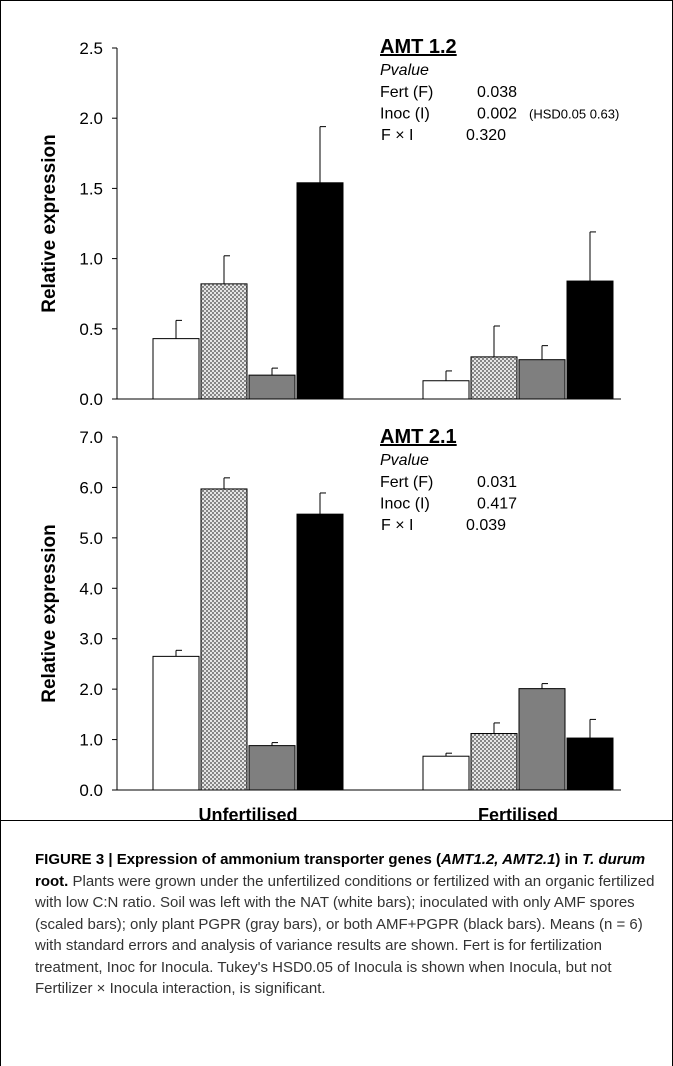 Image resolution: width=673 pixels, height=1066 pixels. What do you see at coordinates (486, 525) in the screenshot?
I see `stats-value: 0.039` at bounding box center [486, 525].